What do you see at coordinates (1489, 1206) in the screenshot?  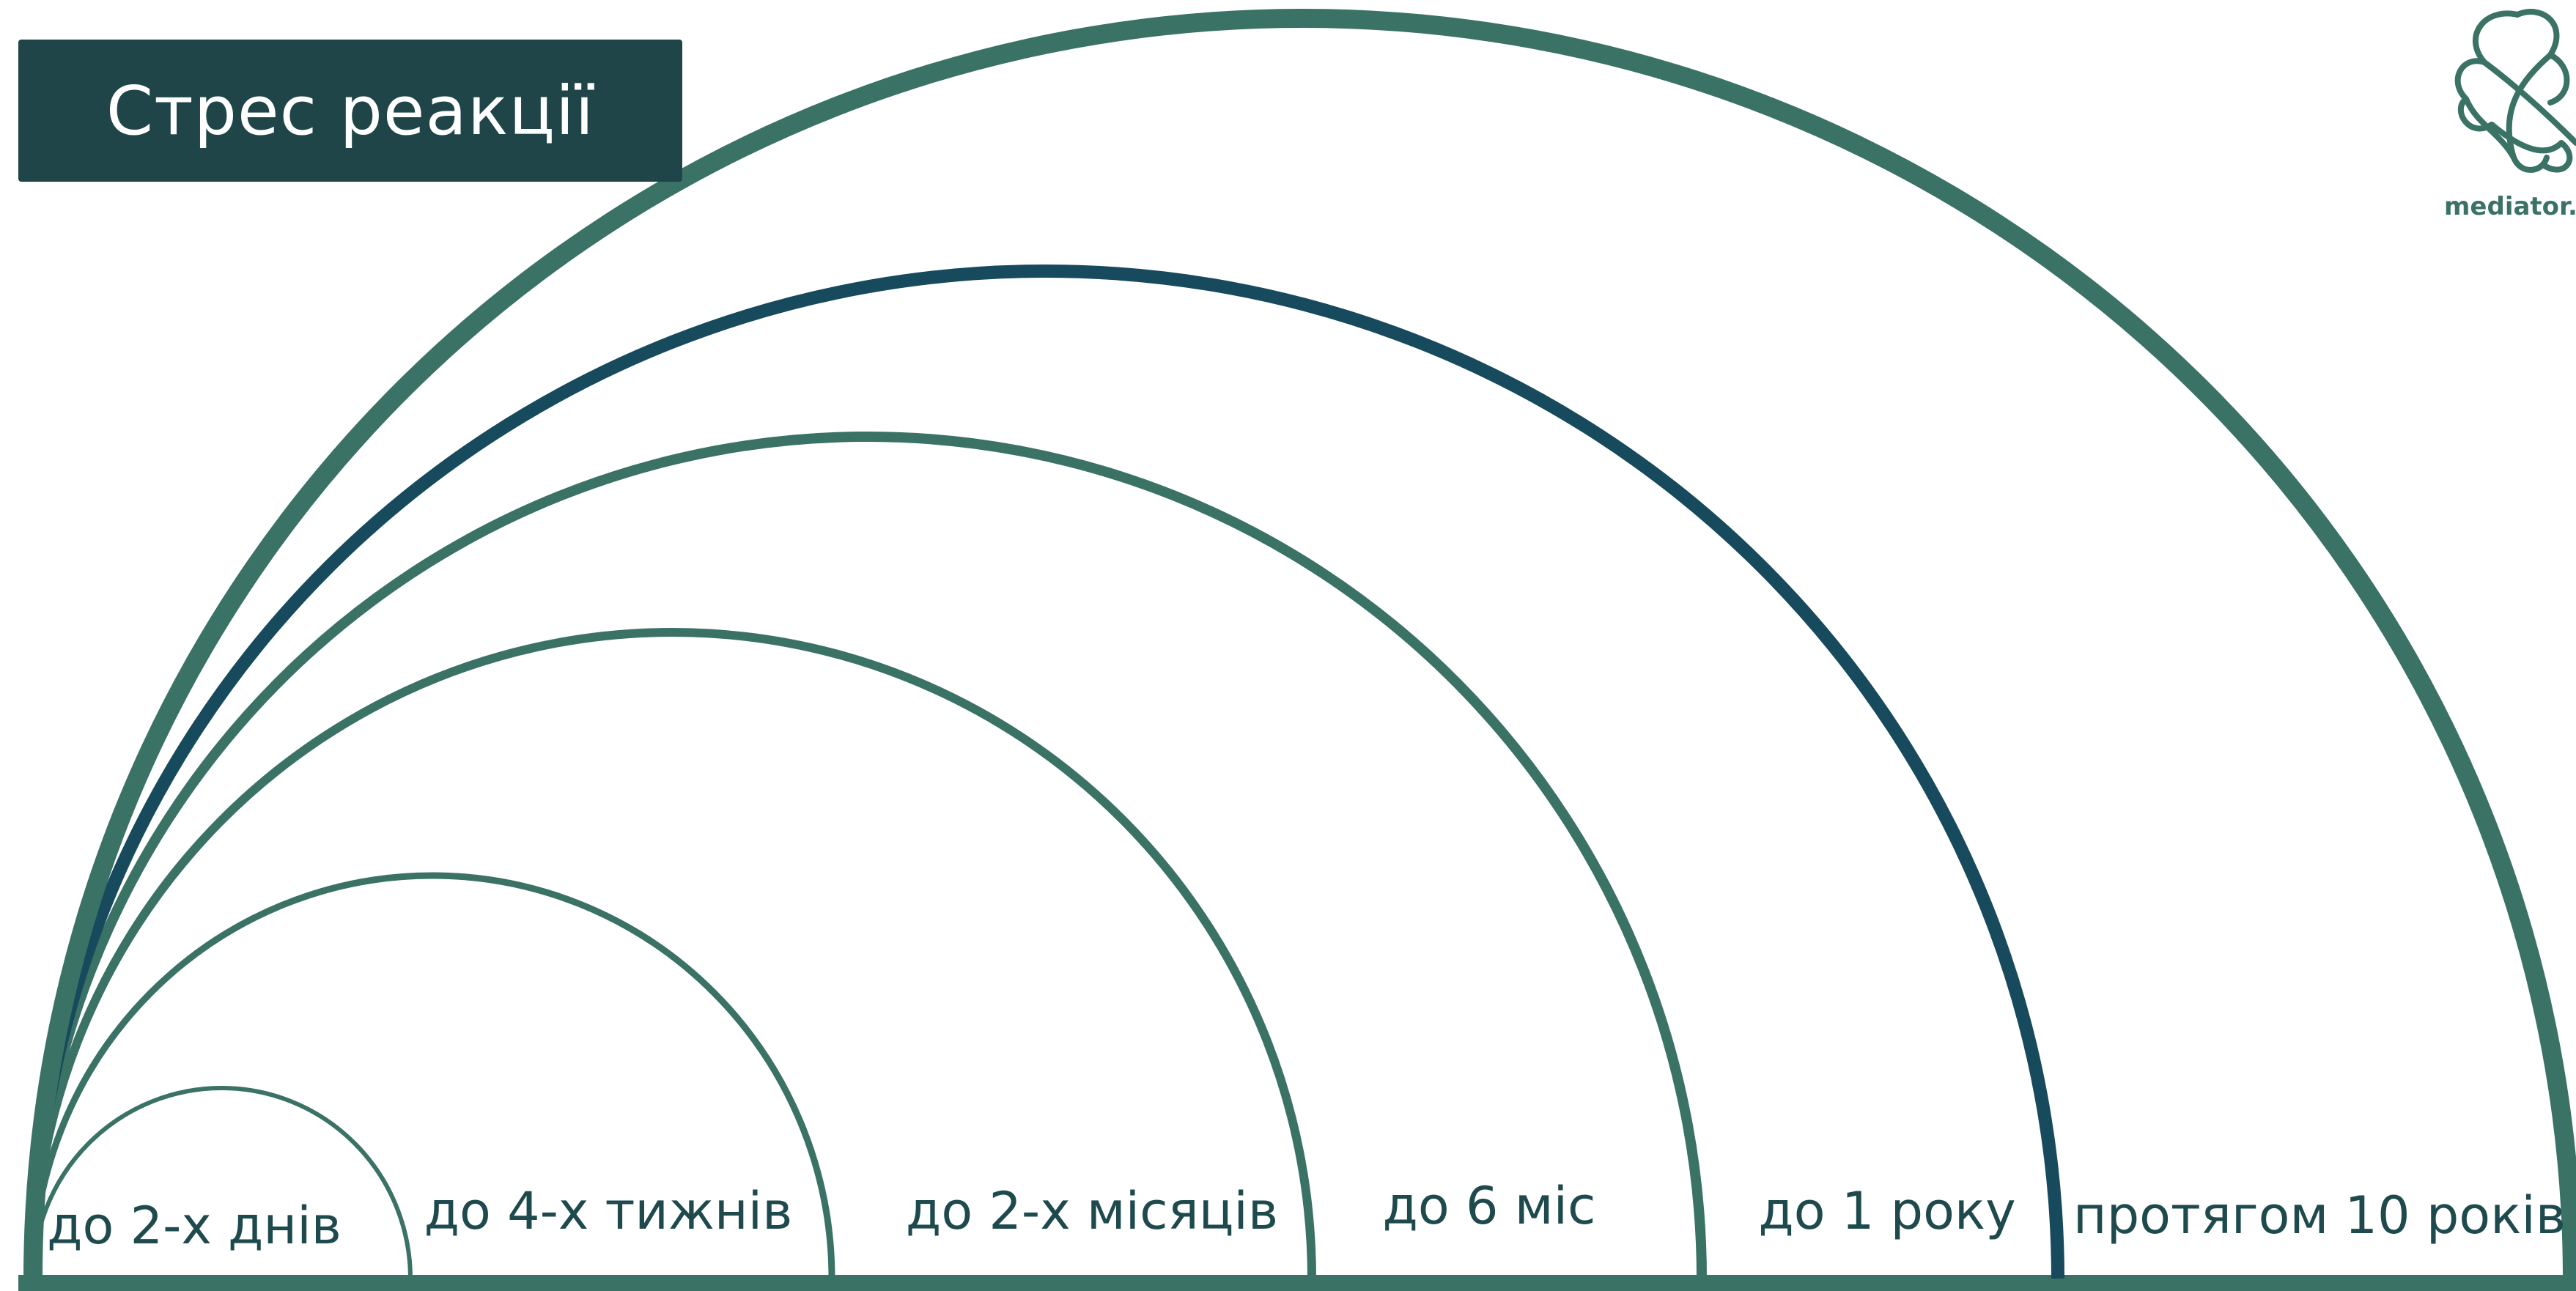 I see `arc-label-4: до 6 міс` at bounding box center [1489, 1206].